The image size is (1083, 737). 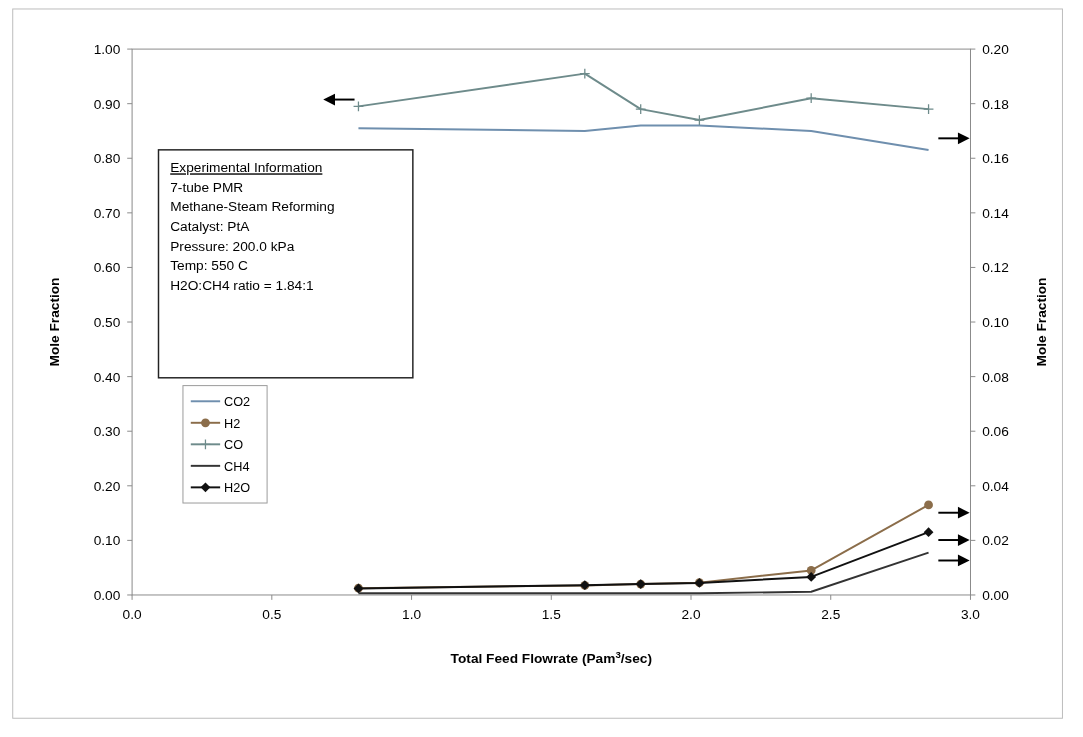 What do you see at coordinates (995, 268) in the screenshot?
I see `y2-tick-label: 0.12` at bounding box center [995, 268].